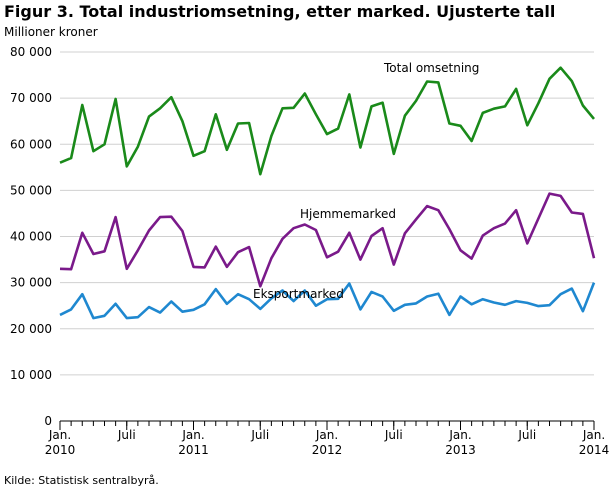  What do you see at coordinates (431, 68) in the screenshot?
I see `series-label: Total omsetning` at bounding box center [431, 68].